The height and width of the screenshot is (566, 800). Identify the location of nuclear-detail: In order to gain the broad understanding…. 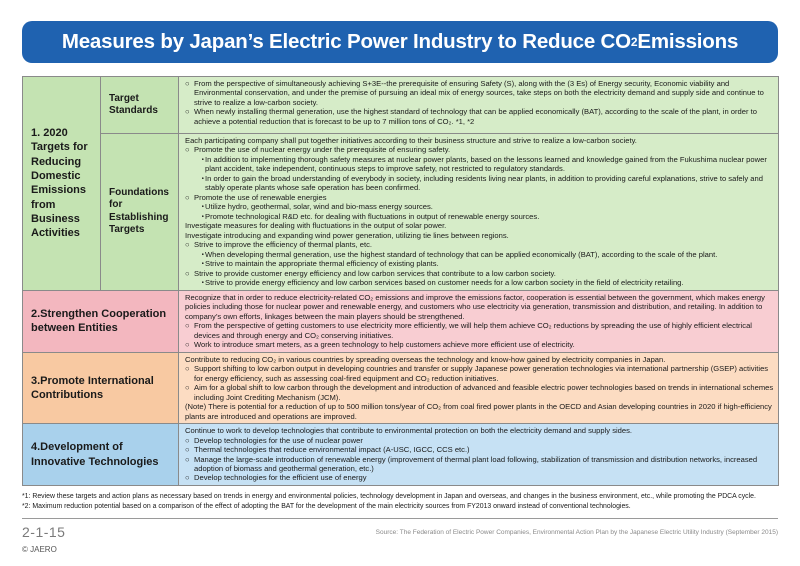
(479, 183).